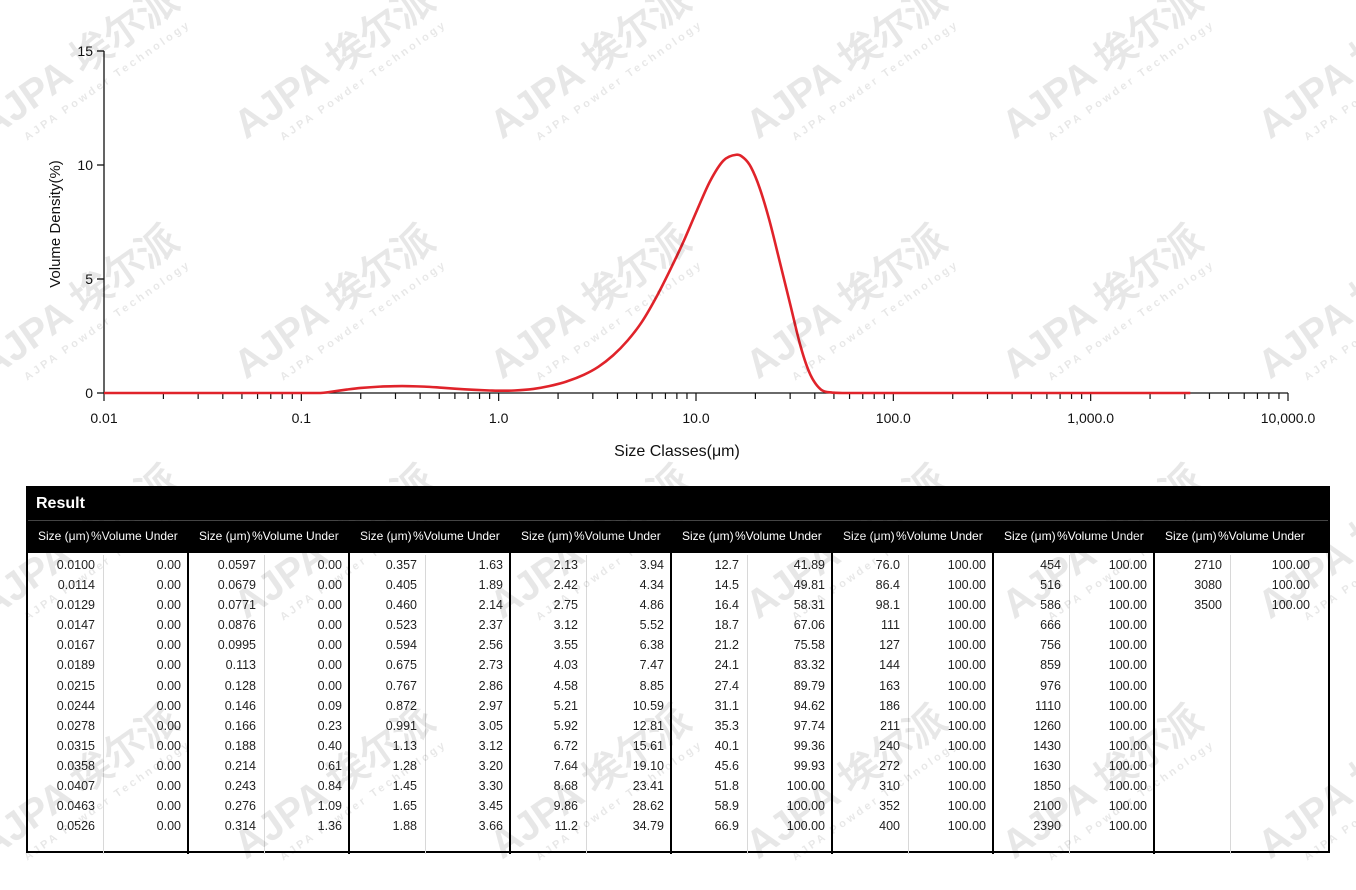 The height and width of the screenshot is (890, 1356). Describe the element at coordinates (726, 665) in the screenshot. I see `size-cell: 24.1` at that location.